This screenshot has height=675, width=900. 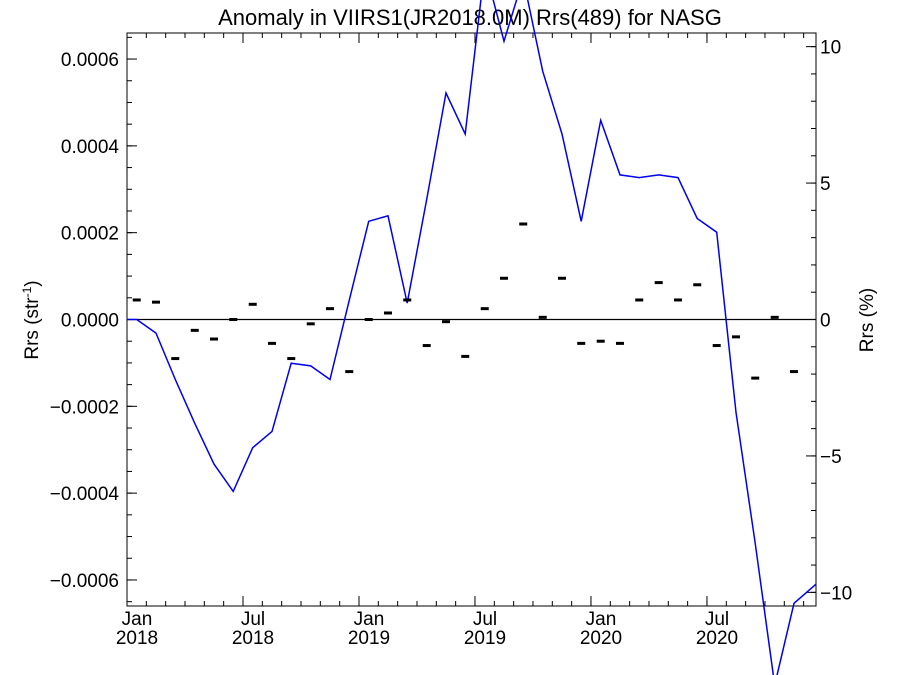 What do you see at coordinates (825, 321) in the screenshot?
I see `y-right-tick-label: 0` at bounding box center [825, 321].